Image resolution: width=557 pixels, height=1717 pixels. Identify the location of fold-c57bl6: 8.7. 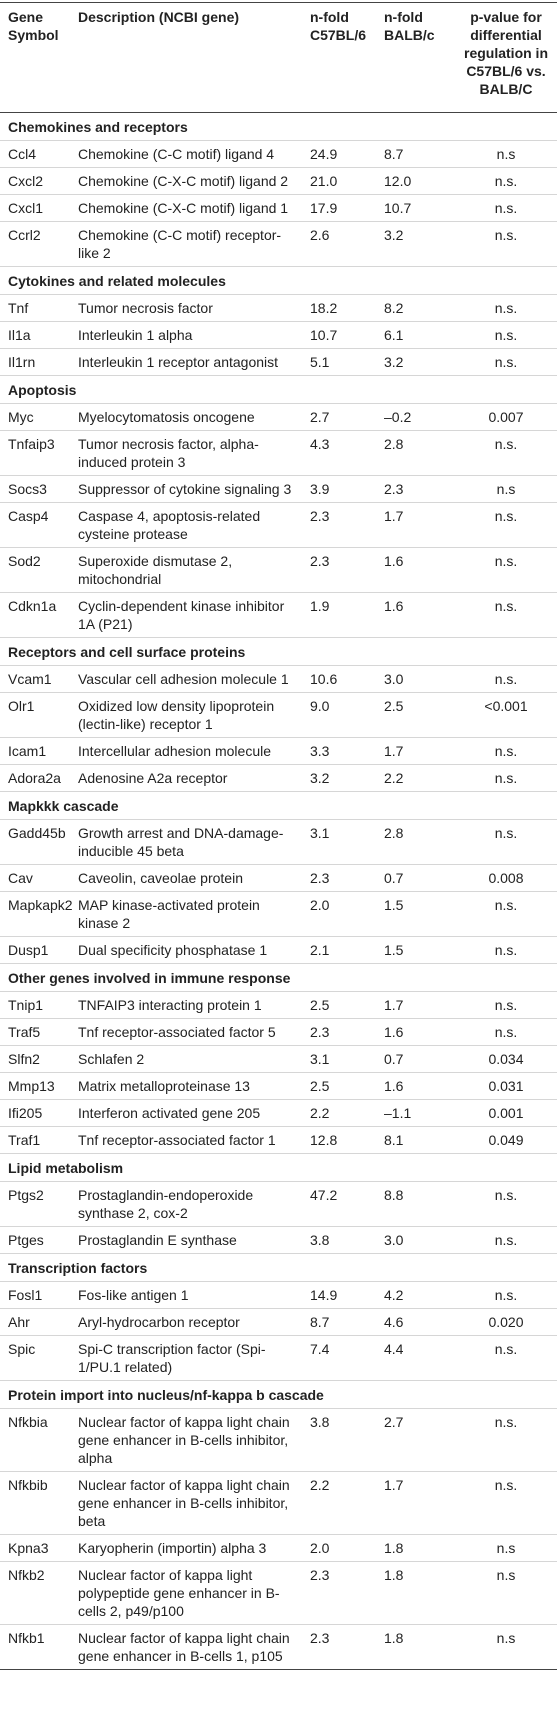
(339, 1322).